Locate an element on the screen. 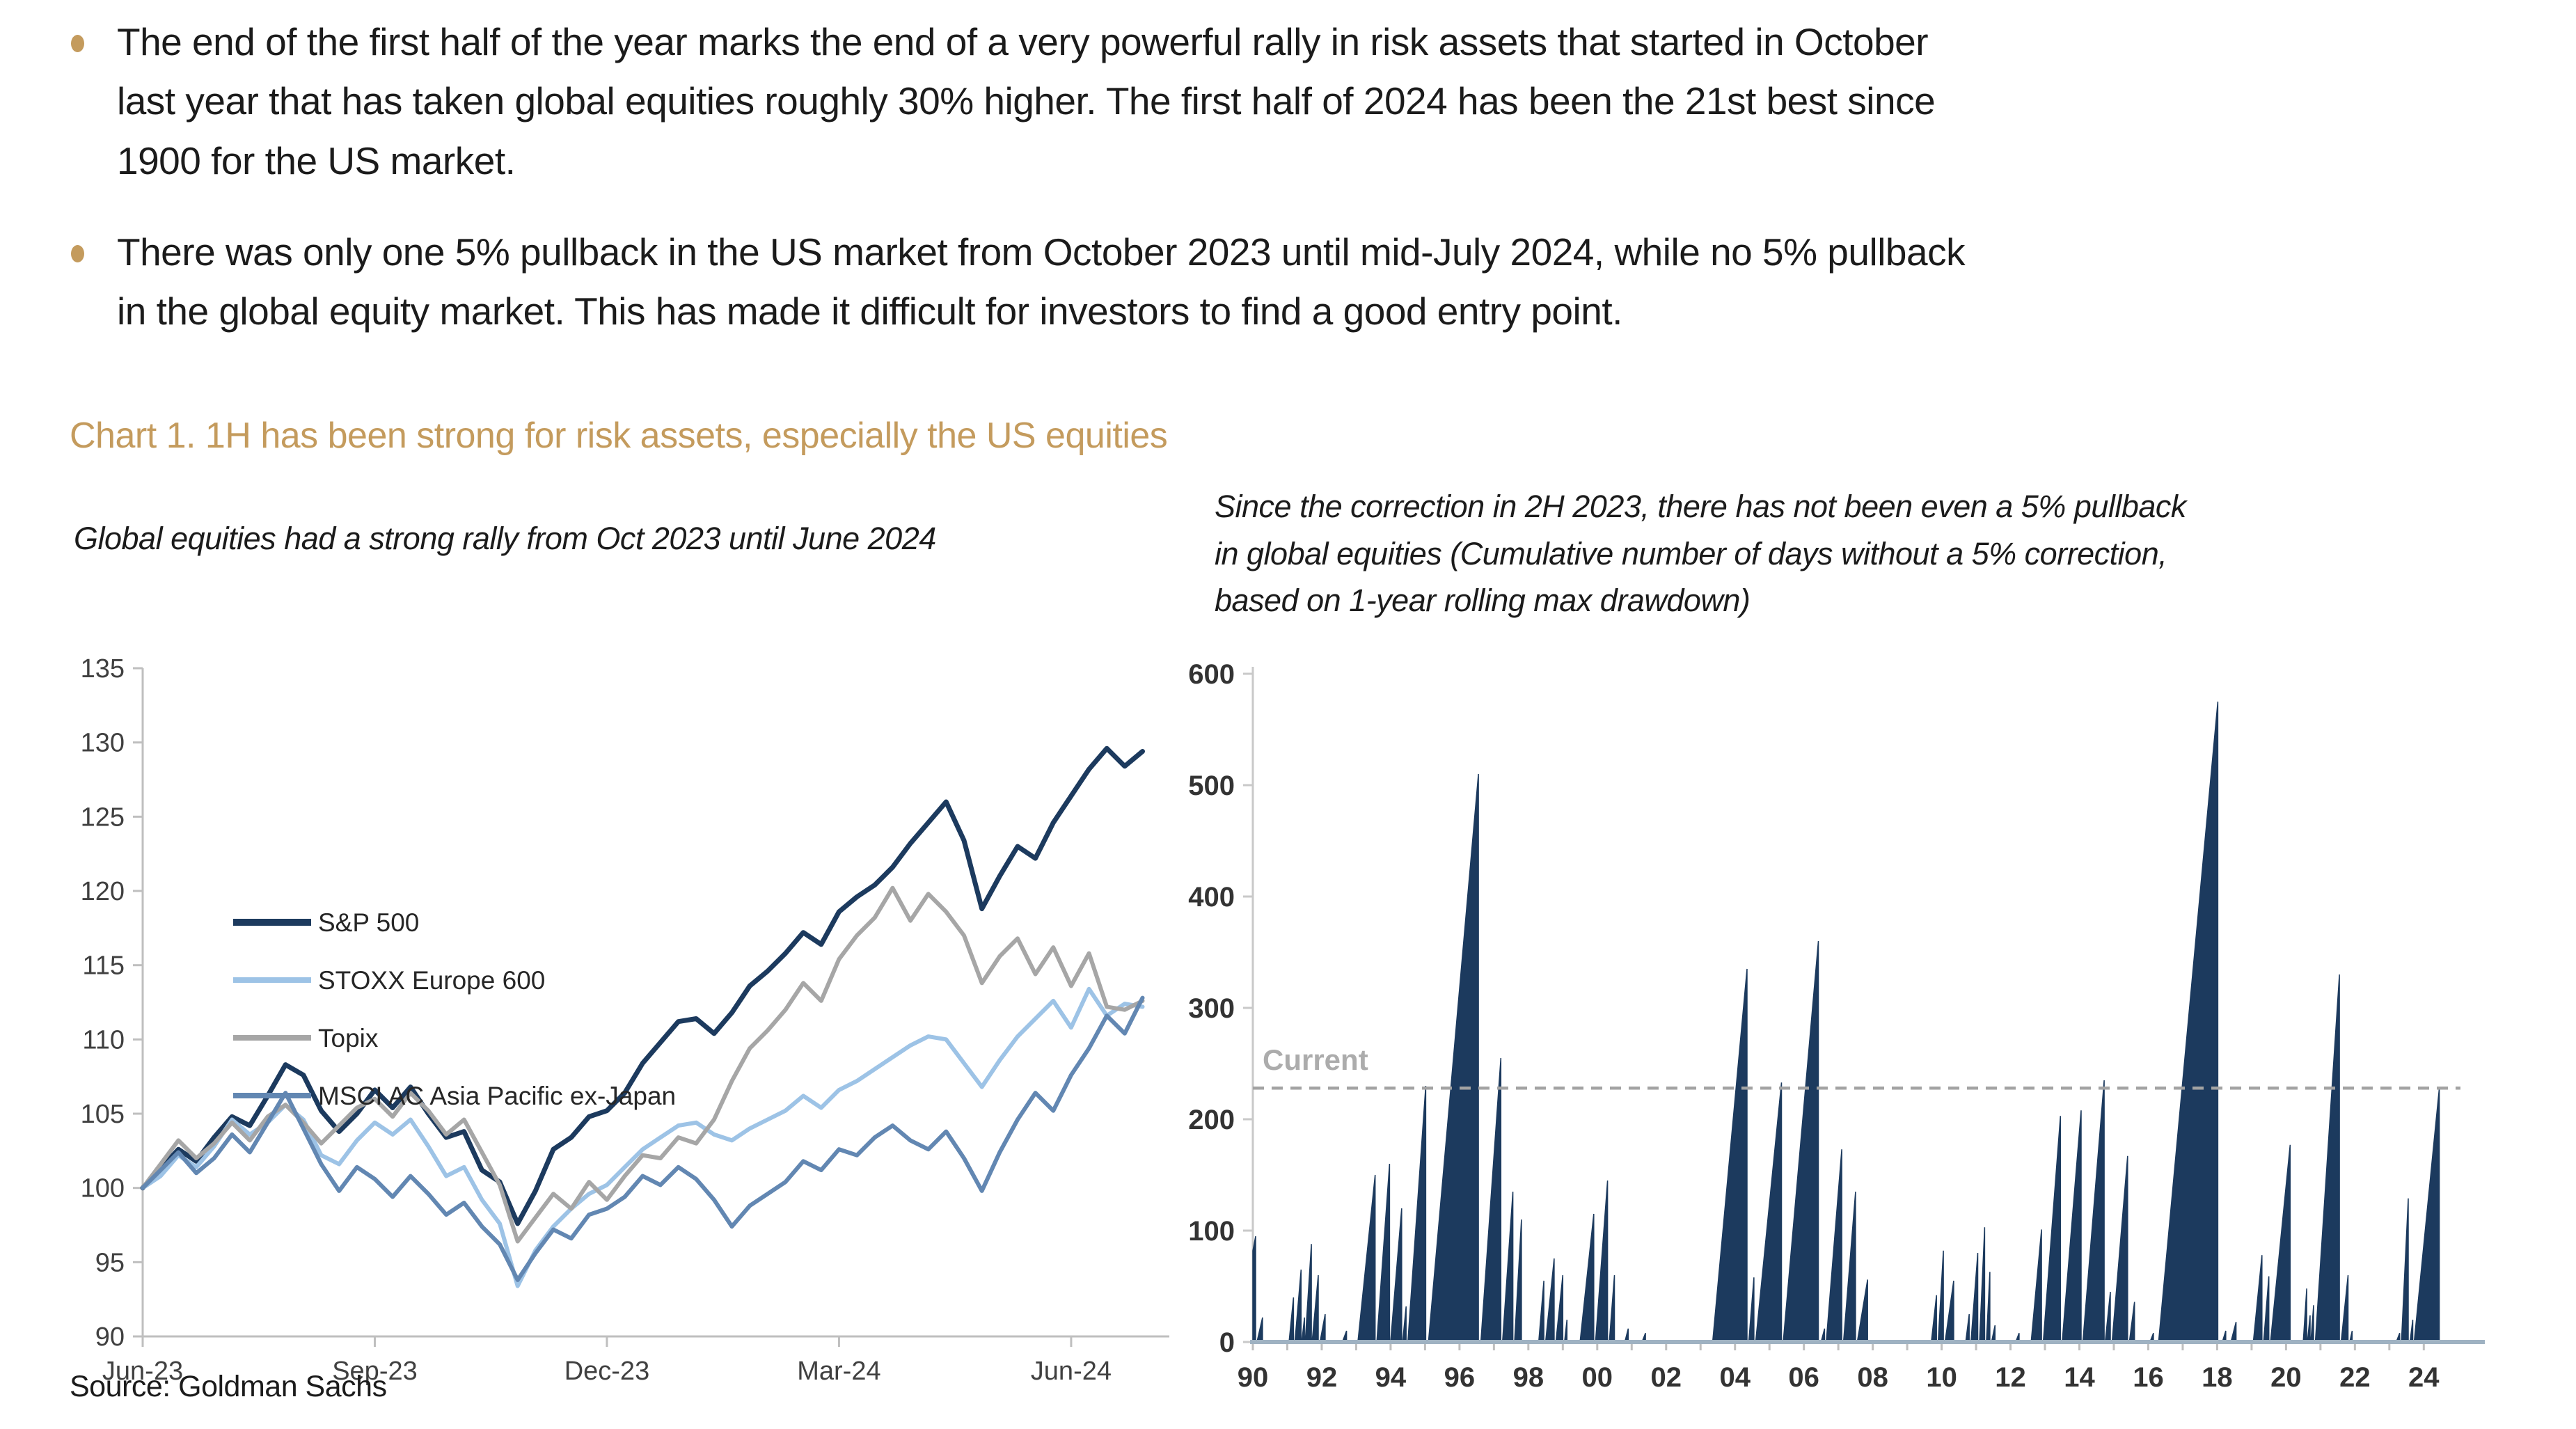 This screenshot has width=2576, height=1429. tick-label: 18 is located at coordinates (2217, 1377).